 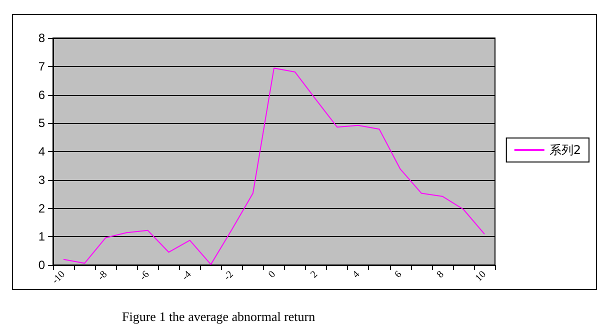 I want to click on x-tick-label: 8, so click(x=440, y=274).